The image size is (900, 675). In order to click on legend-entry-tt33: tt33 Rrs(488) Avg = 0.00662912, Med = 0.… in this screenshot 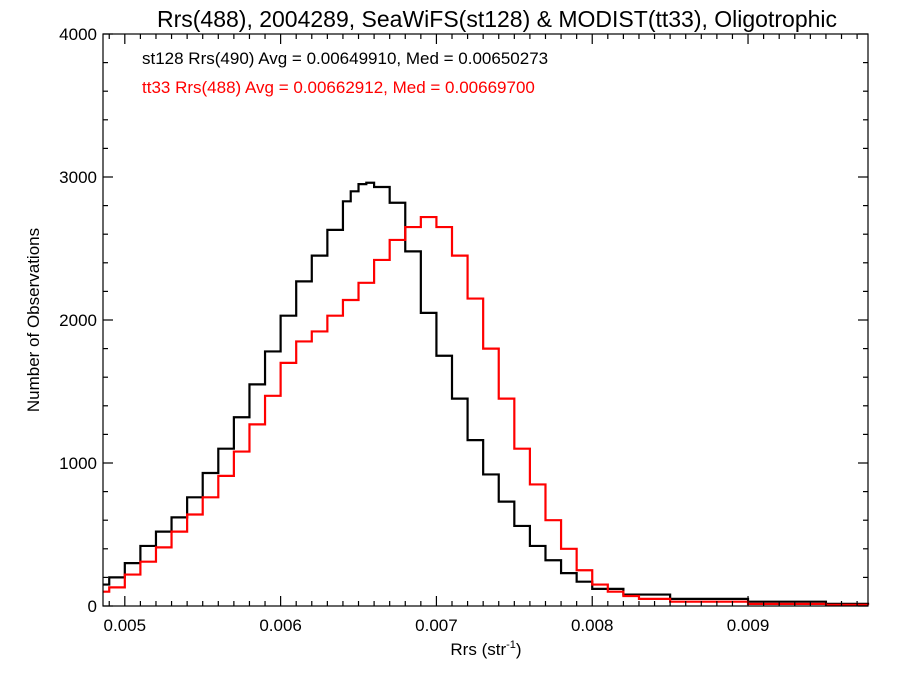, I will do `click(338, 87)`.